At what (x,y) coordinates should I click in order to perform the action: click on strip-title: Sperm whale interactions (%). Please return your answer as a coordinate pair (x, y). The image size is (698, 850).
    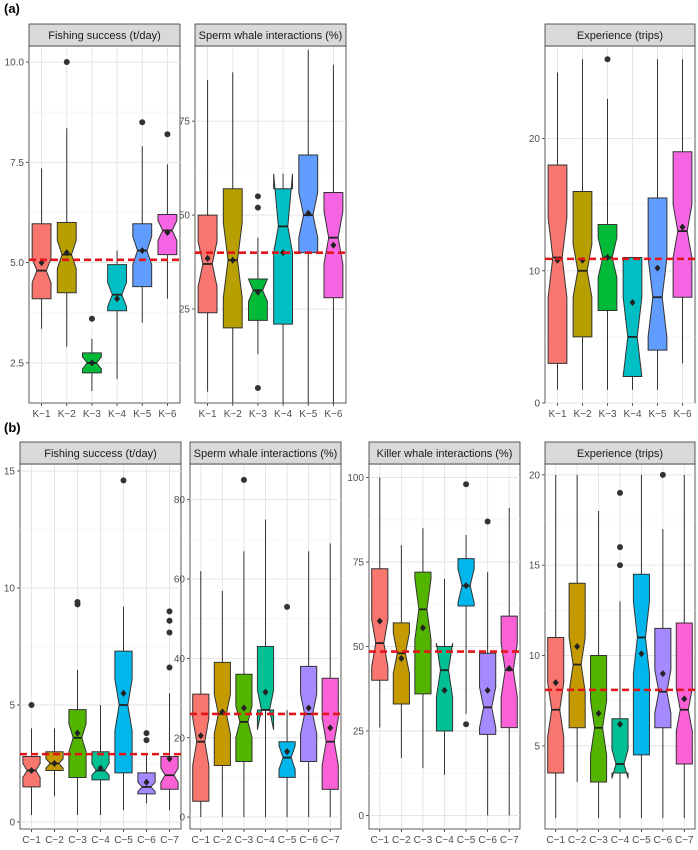
    Looking at the image, I should click on (266, 454).